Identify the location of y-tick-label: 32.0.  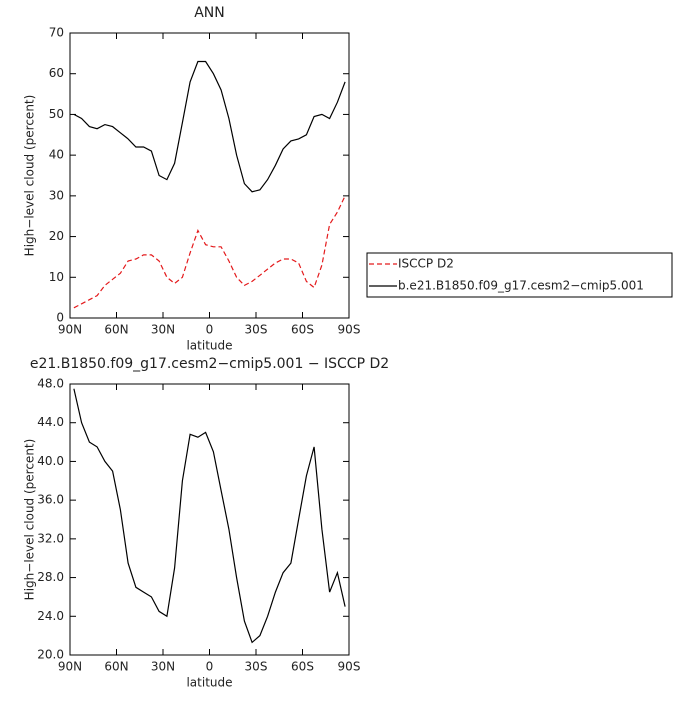
(50, 538).